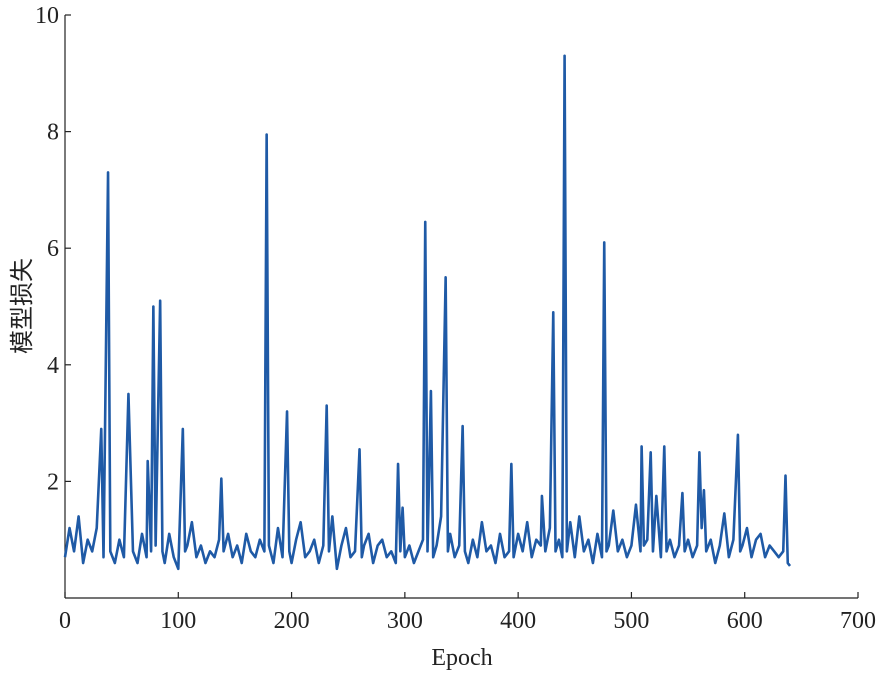  Describe the element at coordinates (178, 621) in the screenshot. I see `x-tick-label: 100` at that location.